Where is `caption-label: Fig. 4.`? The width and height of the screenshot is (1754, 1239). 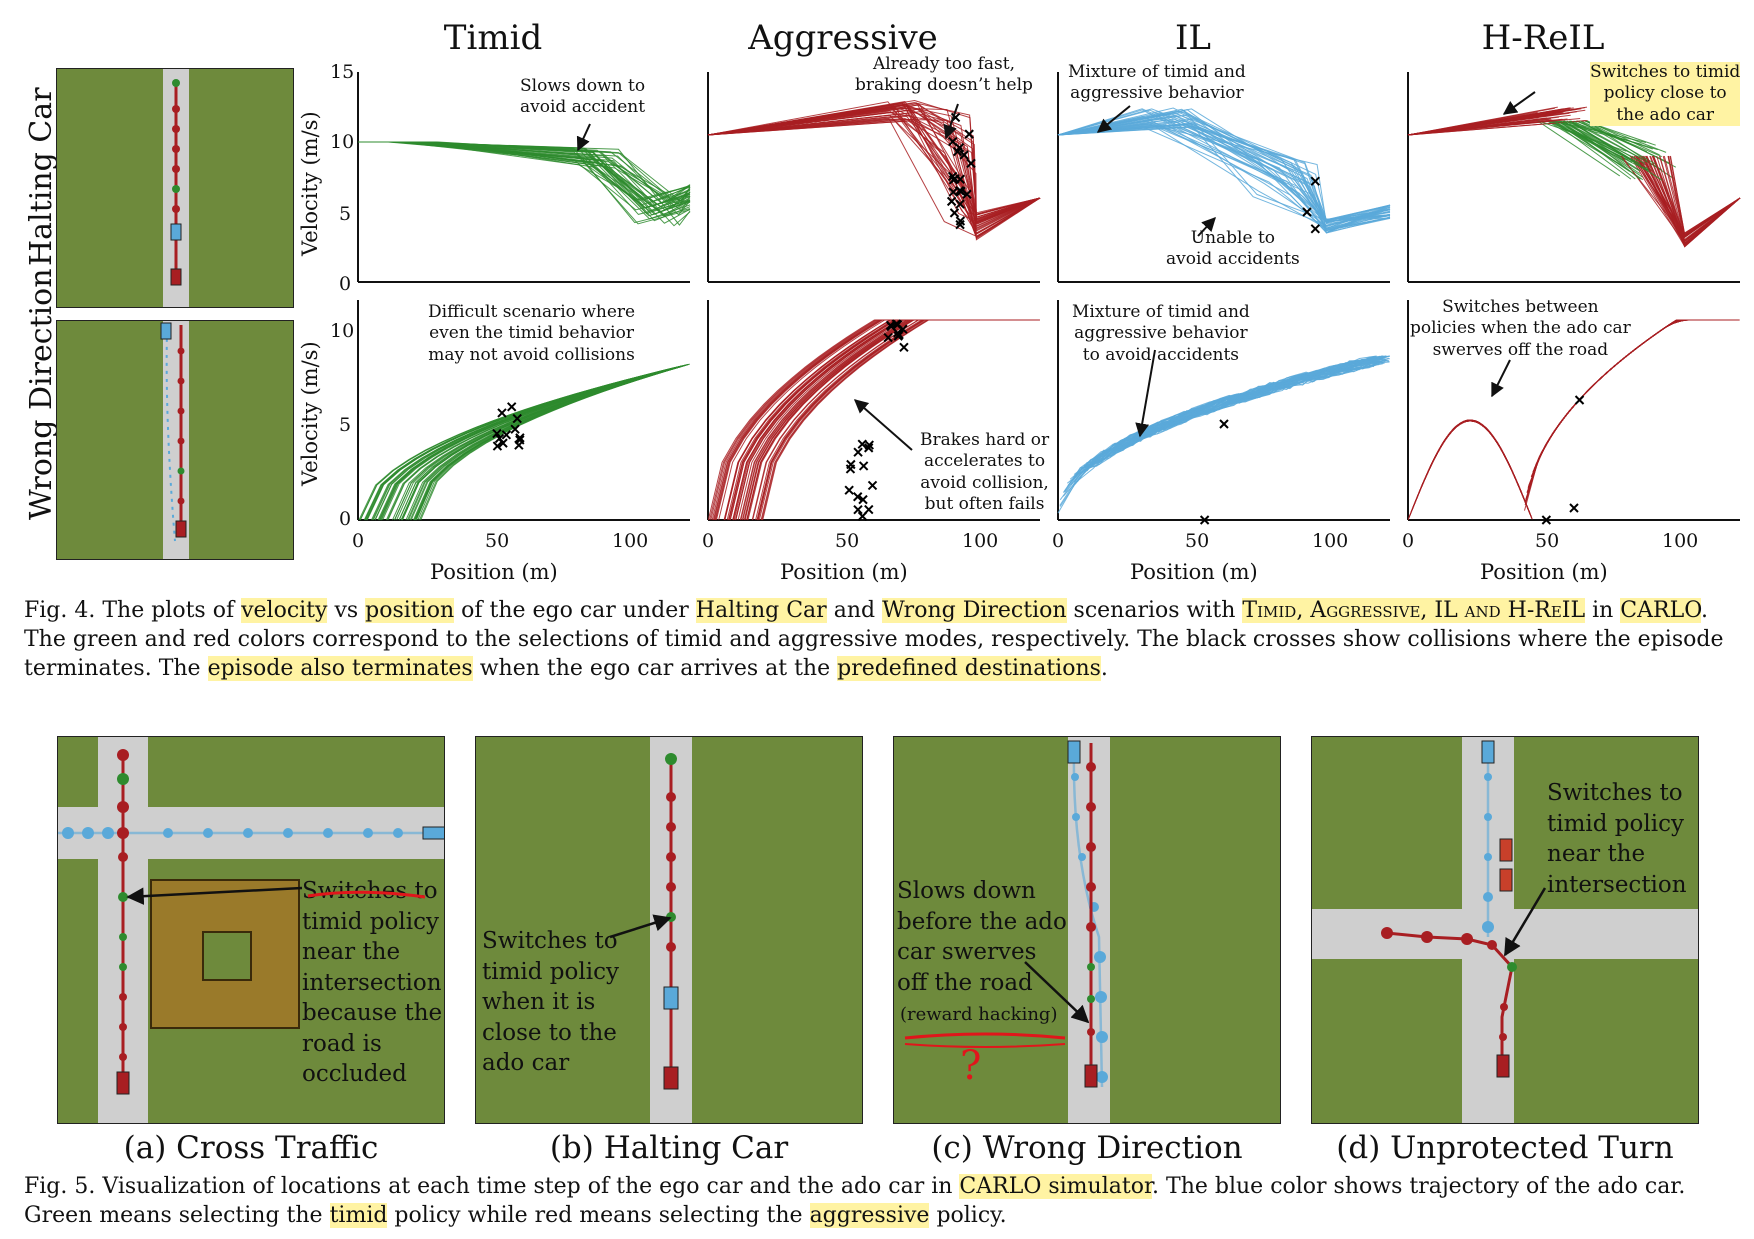
caption-label: Fig. 4. is located at coordinates (63, 610).